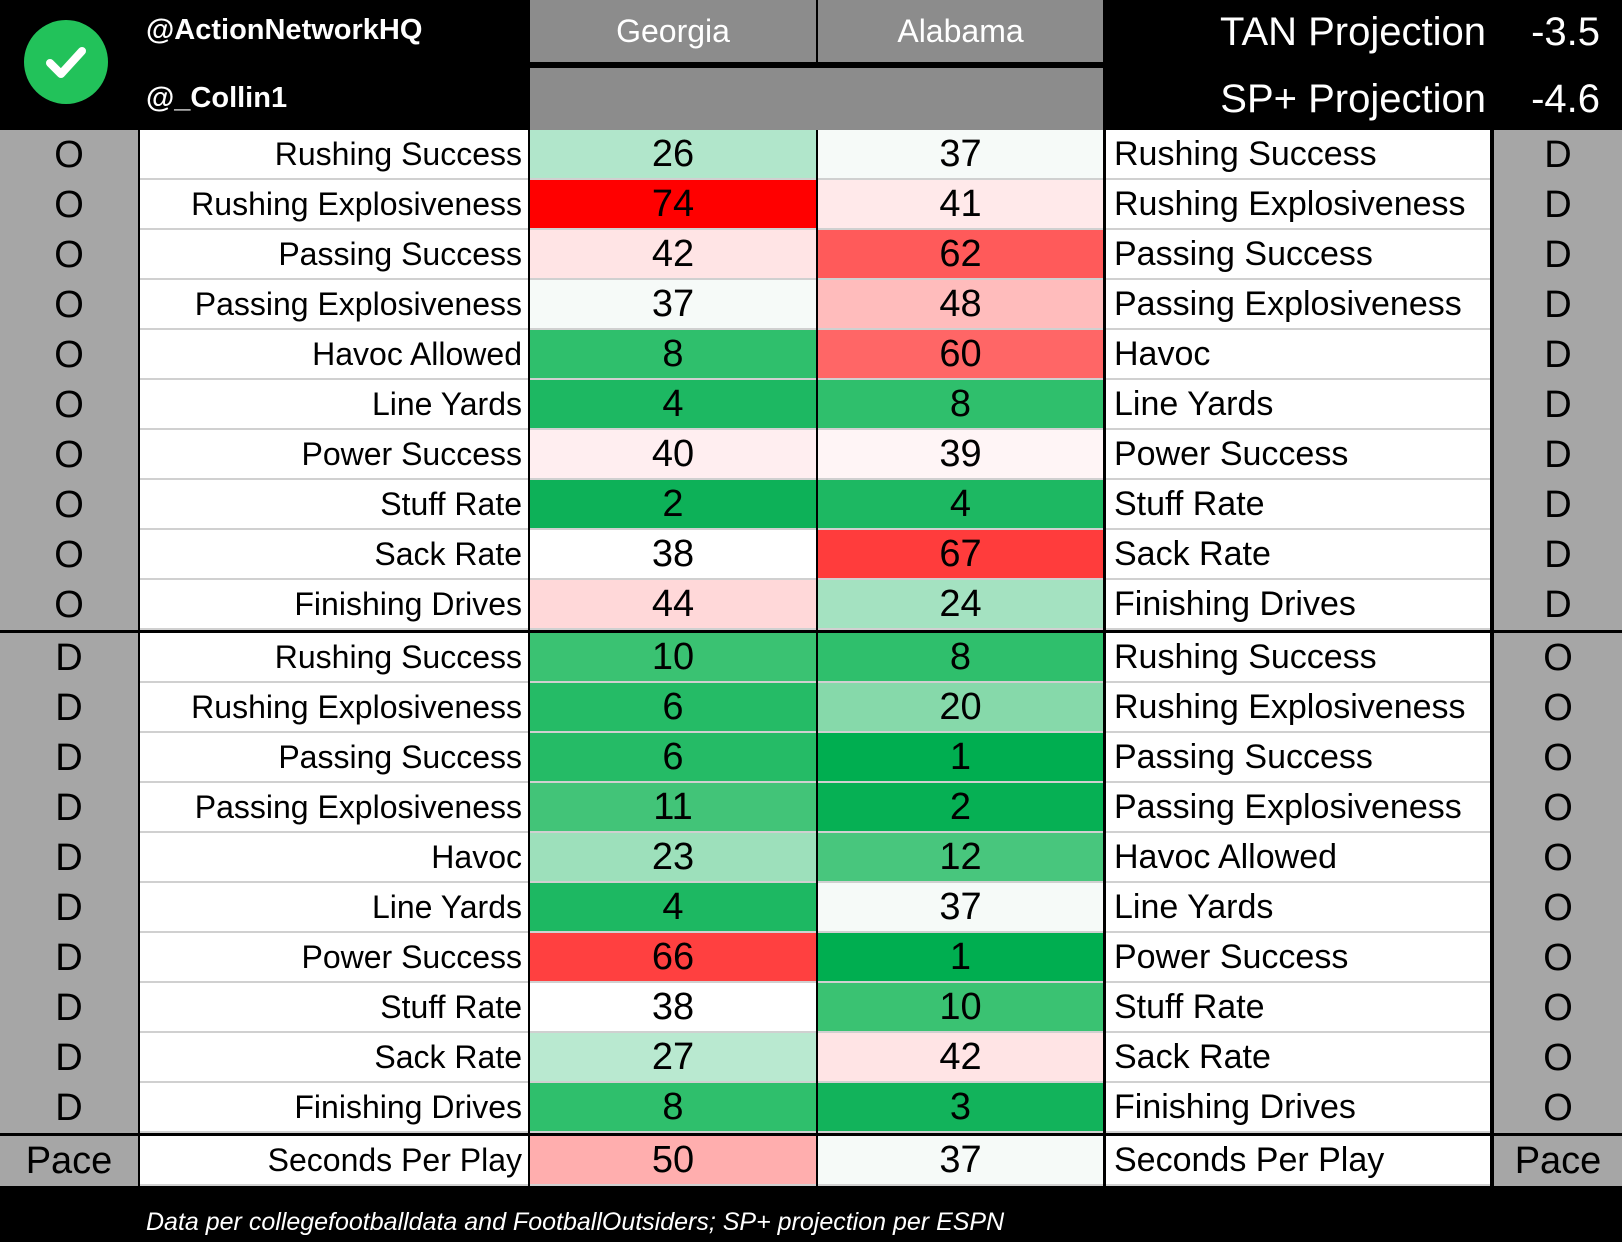 The height and width of the screenshot is (1242, 1622). I want to click on table-row: D Passing Success 6 1 Passing Success O, so click(811, 758).